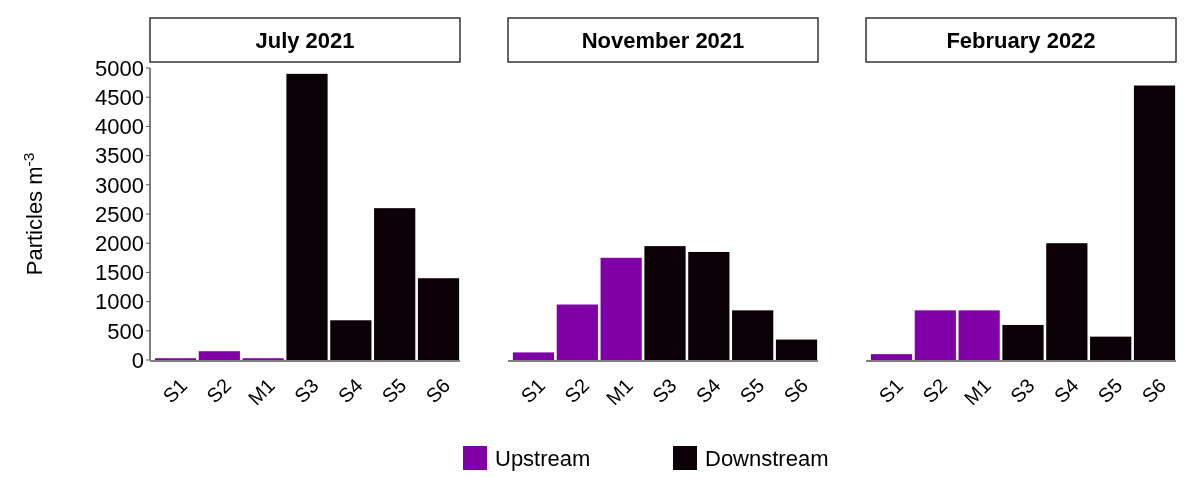 The image size is (1186, 477). I want to click on legend-label: Upstream, so click(543, 458).